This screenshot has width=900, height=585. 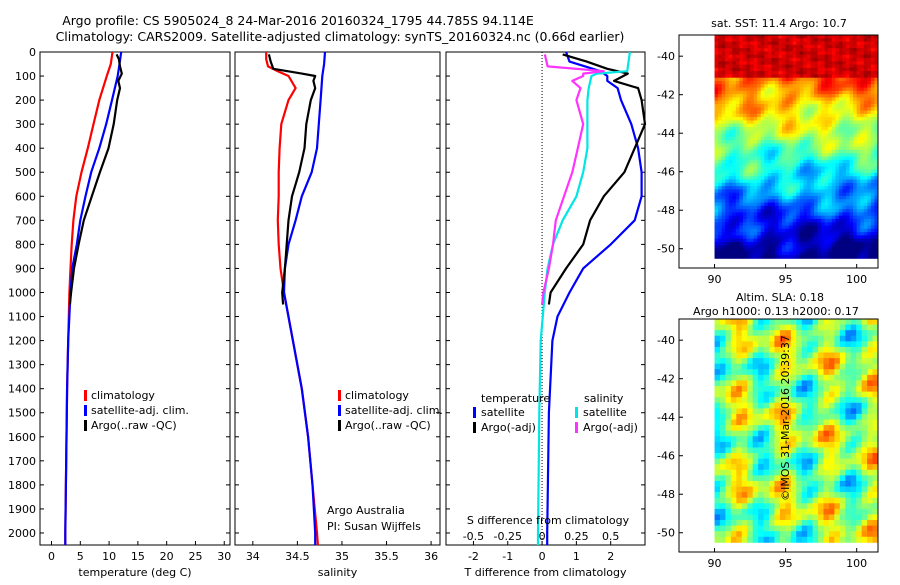 What do you see at coordinates (856, 279) in the screenshot?
I see `map-x-tick-label: 100` at bounding box center [856, 279].